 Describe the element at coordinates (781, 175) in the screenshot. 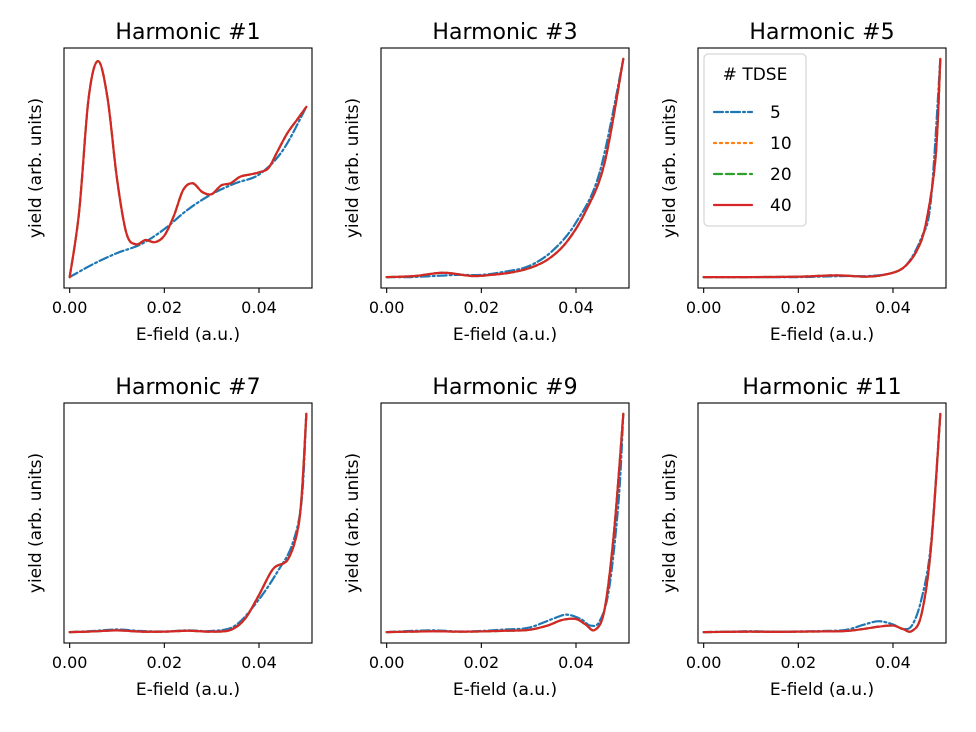

I see `legend-label-20: 20` at that location.